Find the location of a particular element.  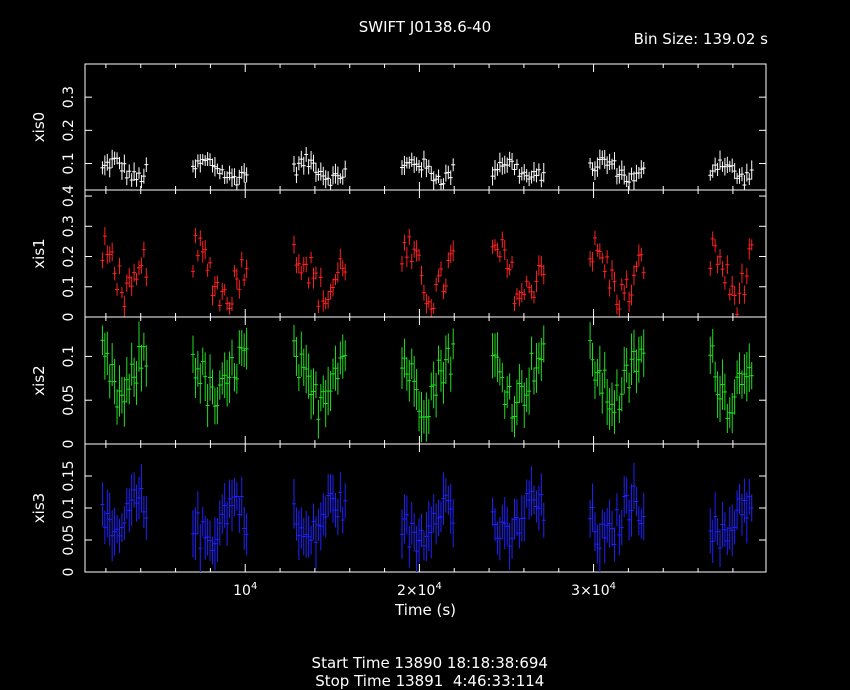

bin-size-label: Bin Size: 139.02 s is located at coordinates (700, 39).